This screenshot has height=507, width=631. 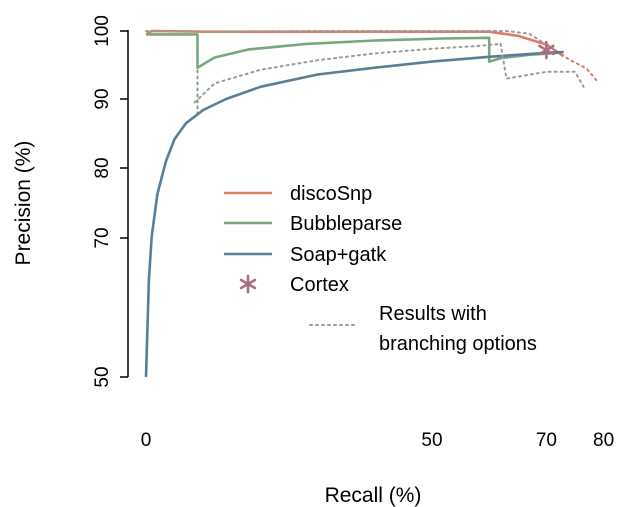 What do you see at coordinates (102, 167) in the screenshot?
I see `y-tick-label: 80` at bounding box center [102, 167].